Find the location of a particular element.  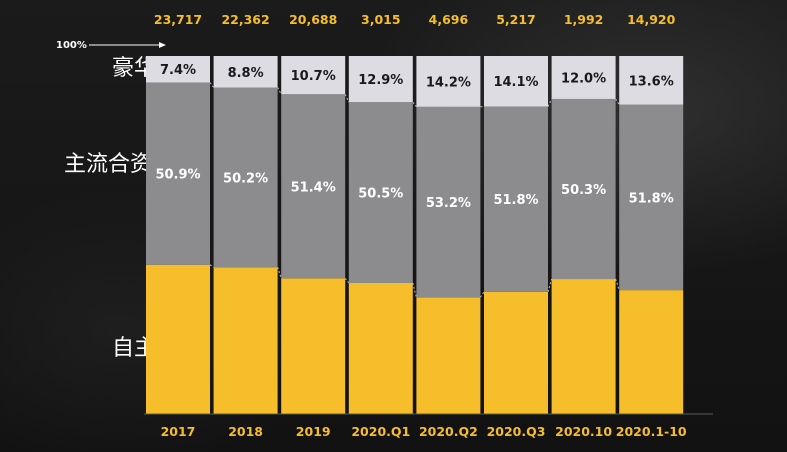

x-tick-7: 2020.1-10 is located at coordinates (651, 431).